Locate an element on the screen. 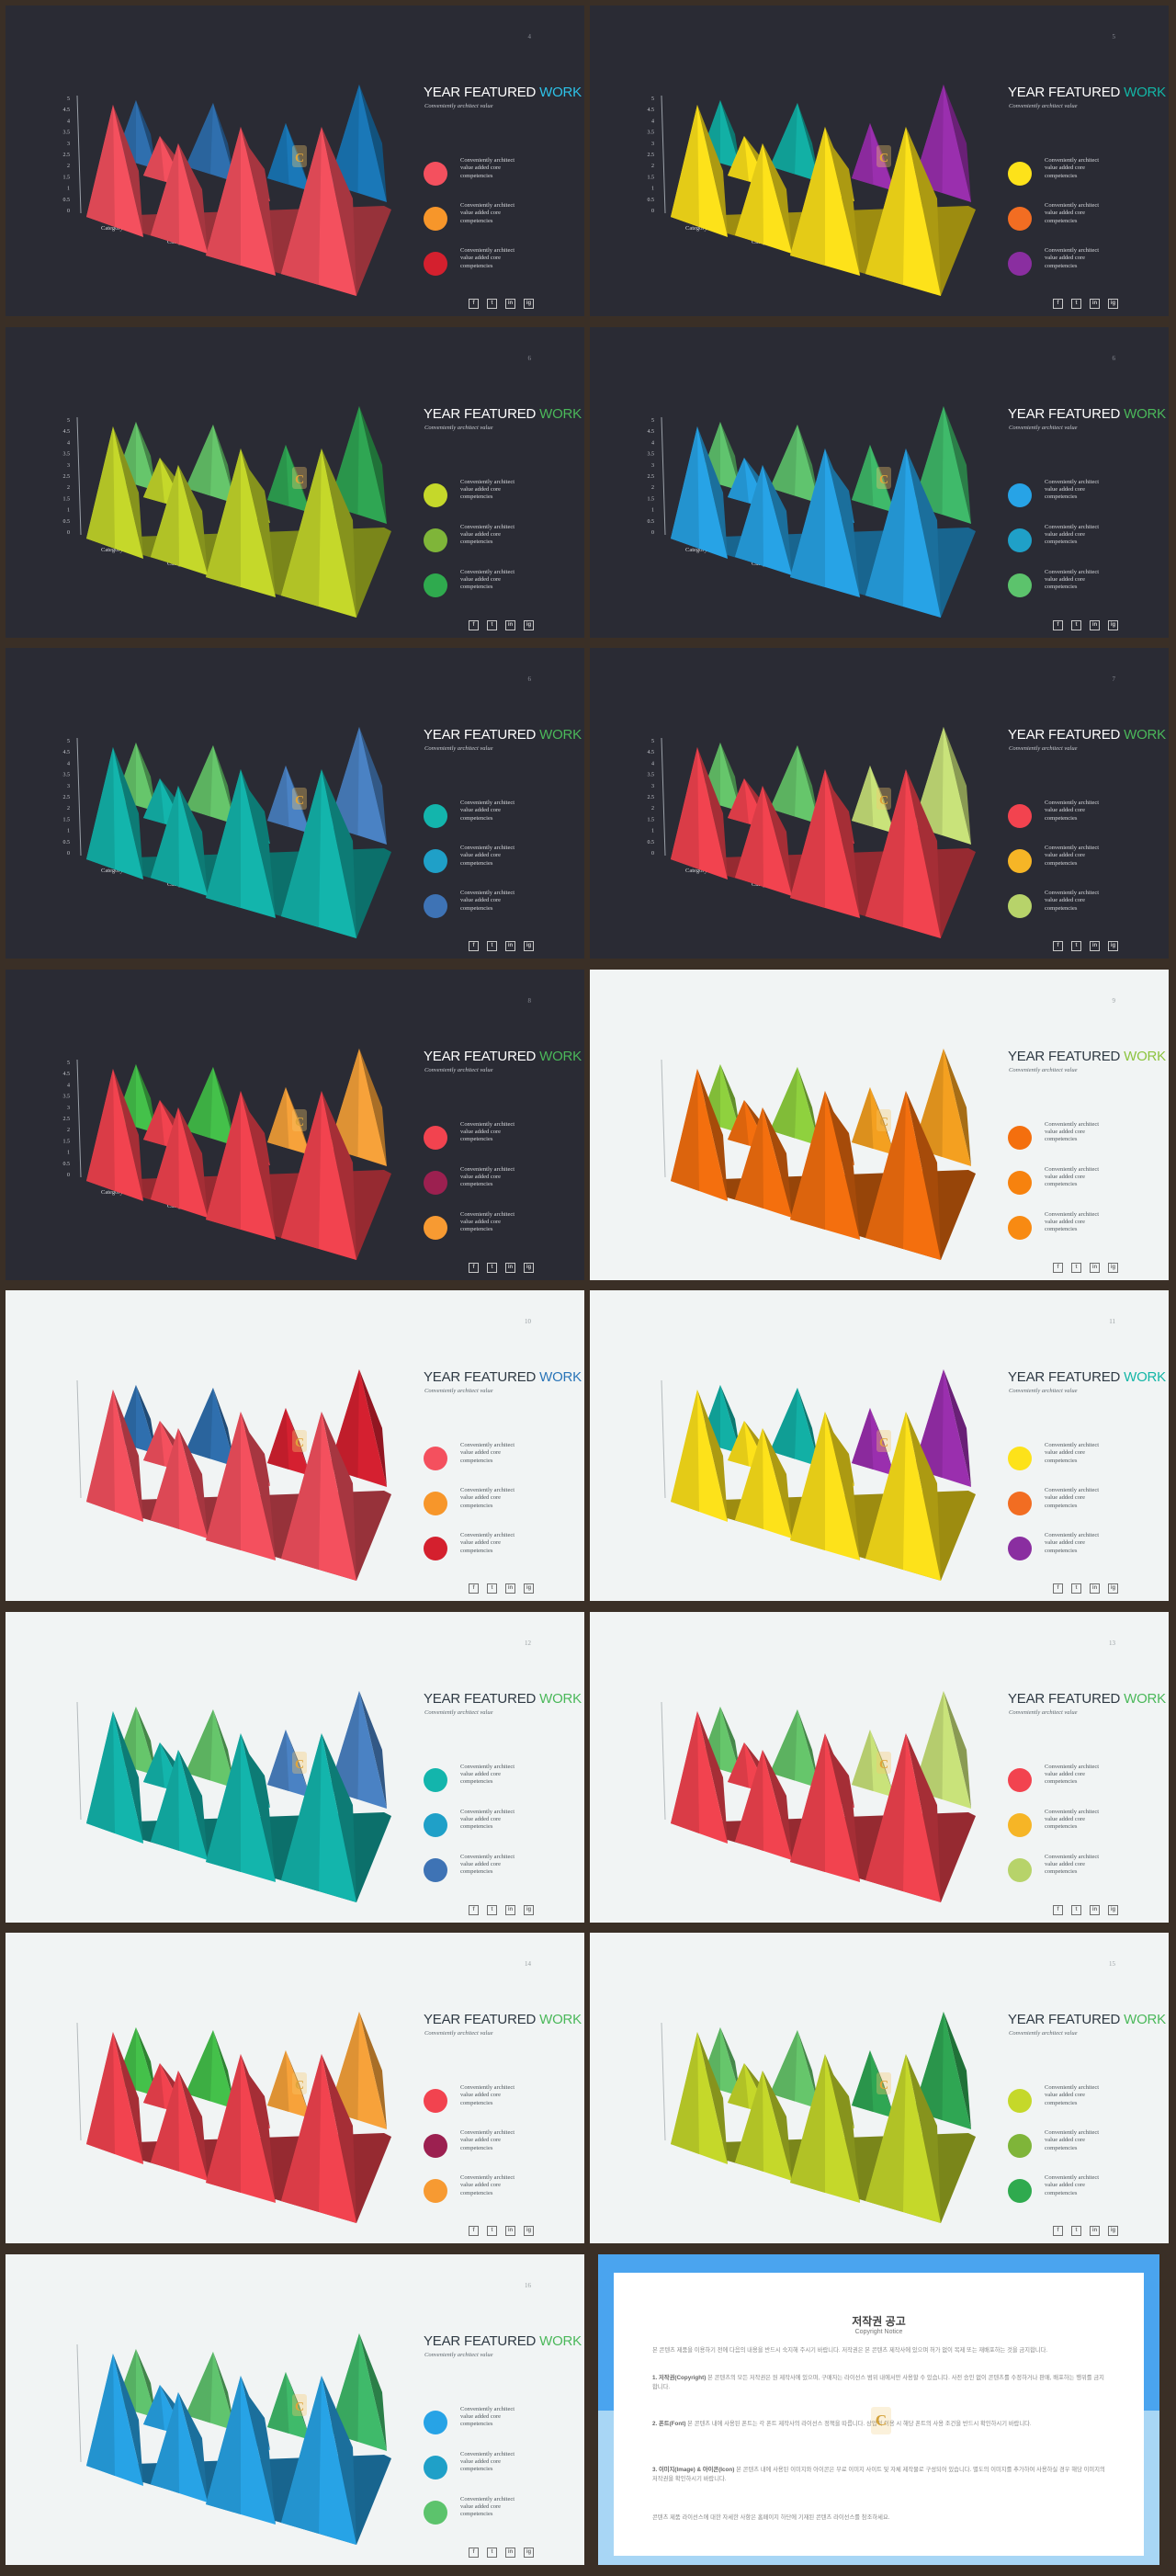 The width and height of the screenshot is (1176, 2576). pyramid-chart: C is located at coordinates (818, 1154).